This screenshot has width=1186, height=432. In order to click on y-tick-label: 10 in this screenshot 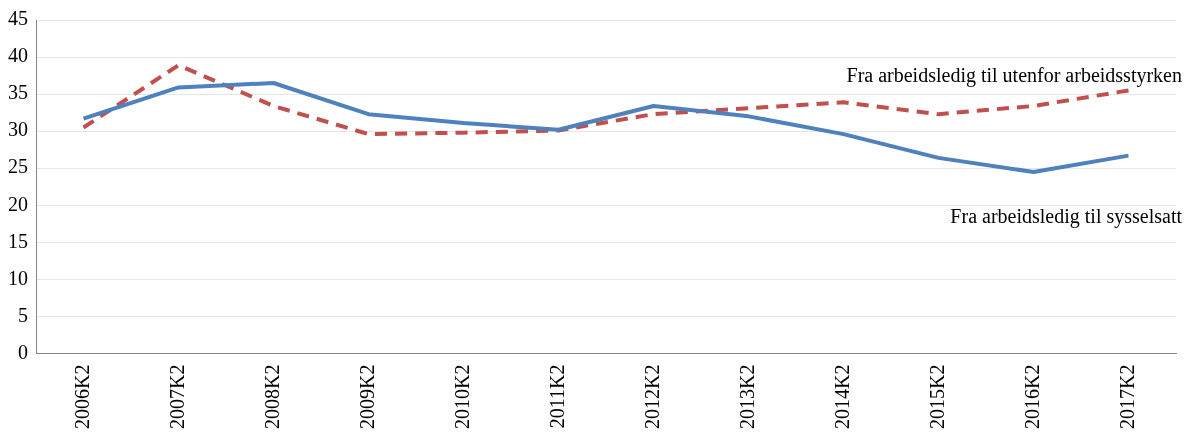, I will do `click(18, 277)`.